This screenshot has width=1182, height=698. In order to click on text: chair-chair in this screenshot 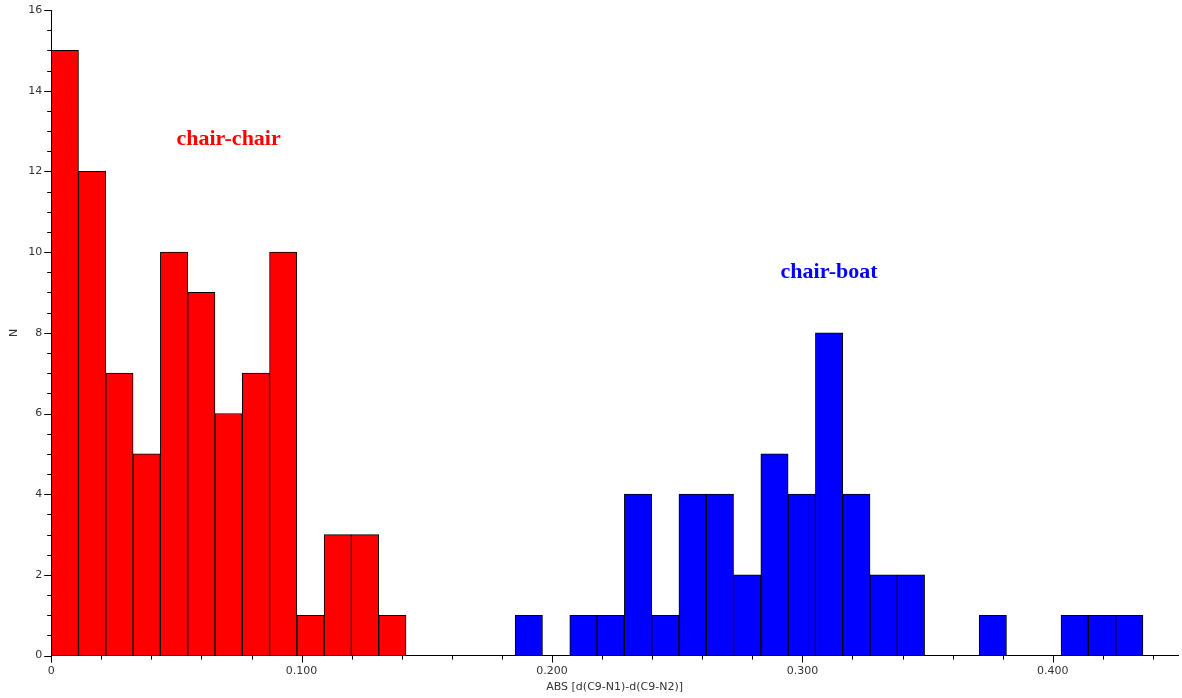, I will do `click(228, 137)`.